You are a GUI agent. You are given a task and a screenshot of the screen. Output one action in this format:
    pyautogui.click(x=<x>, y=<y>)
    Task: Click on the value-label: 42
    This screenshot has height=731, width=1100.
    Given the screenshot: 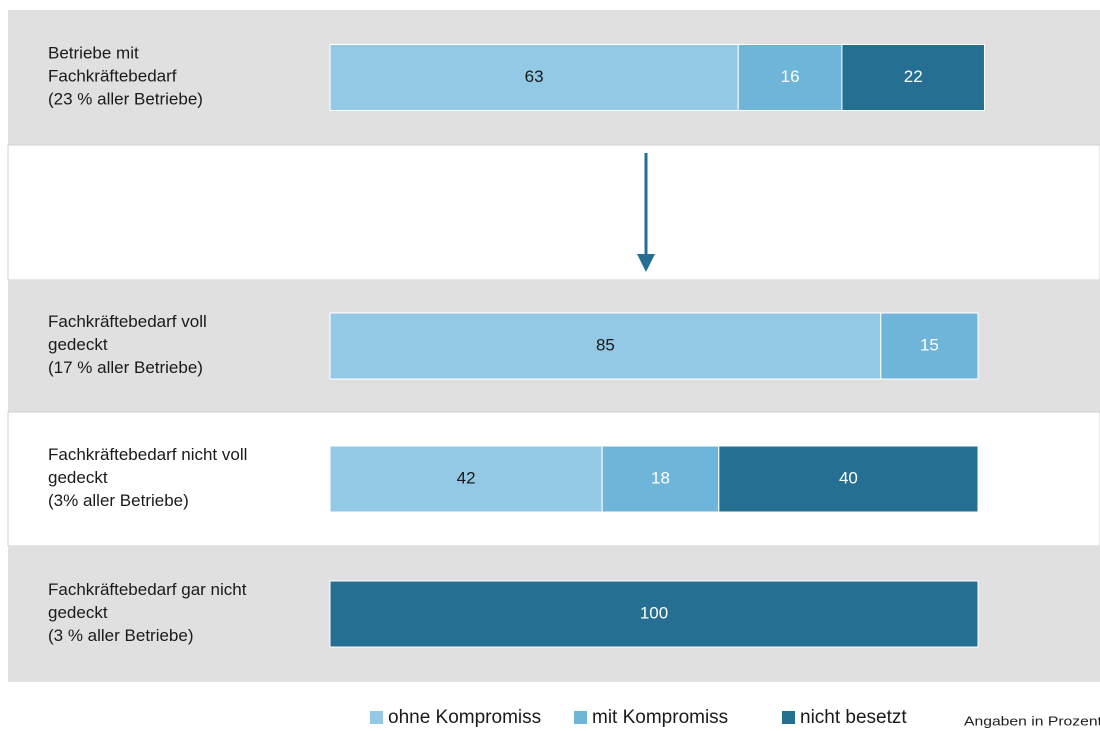 What is the action you would take?
    pyautogui.click(x=466, y=477)
    